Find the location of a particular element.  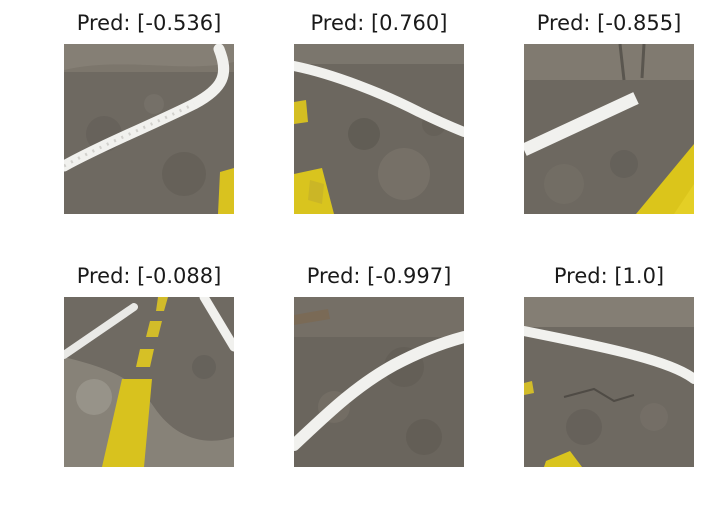

panel-title-2: Pred: [0.760] is located at coordinates (379, 23).